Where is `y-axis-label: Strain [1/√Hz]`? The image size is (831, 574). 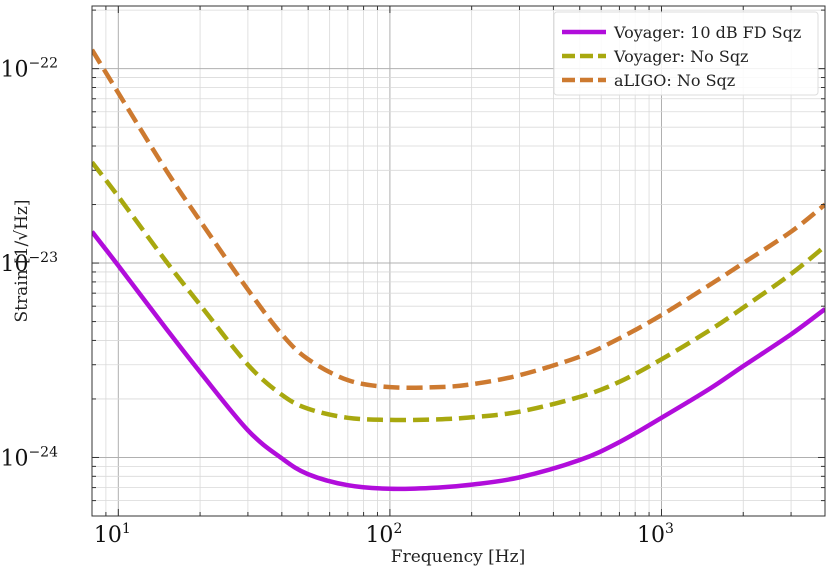 y-axis-label: Strain [1/√Hz] is located at coordinates (22, 261).